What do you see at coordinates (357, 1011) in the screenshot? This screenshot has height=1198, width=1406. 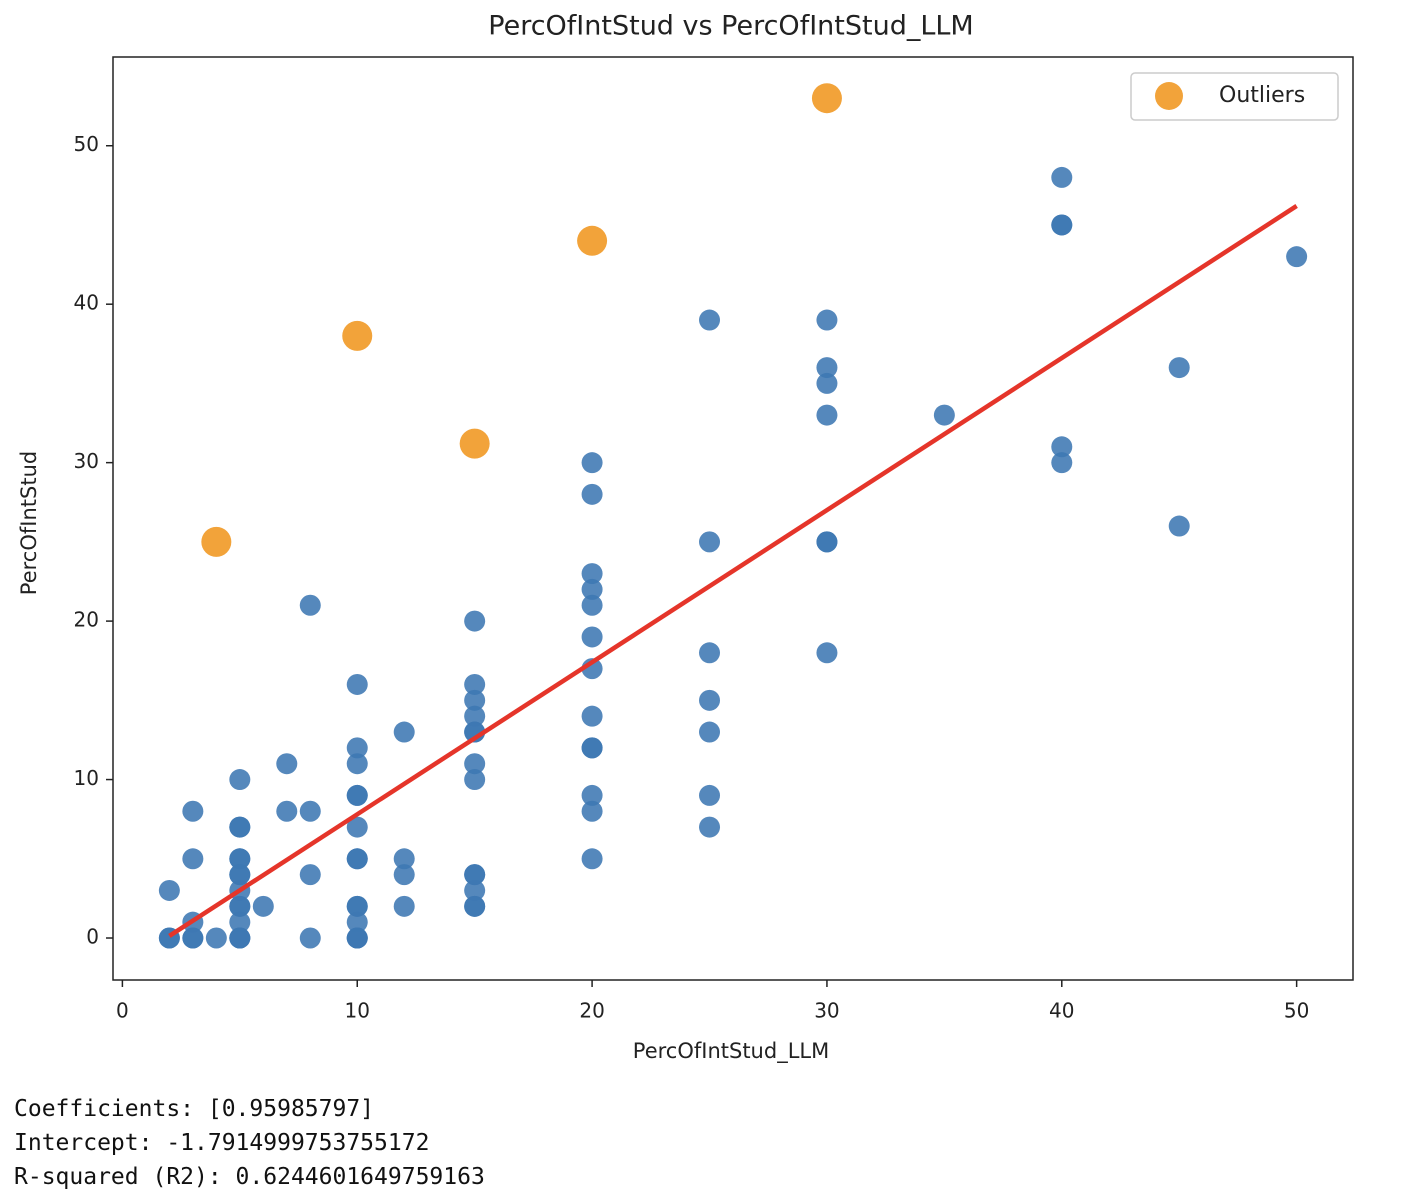 I see `x-tick-label: 10` at bounding box center [357, 1011].